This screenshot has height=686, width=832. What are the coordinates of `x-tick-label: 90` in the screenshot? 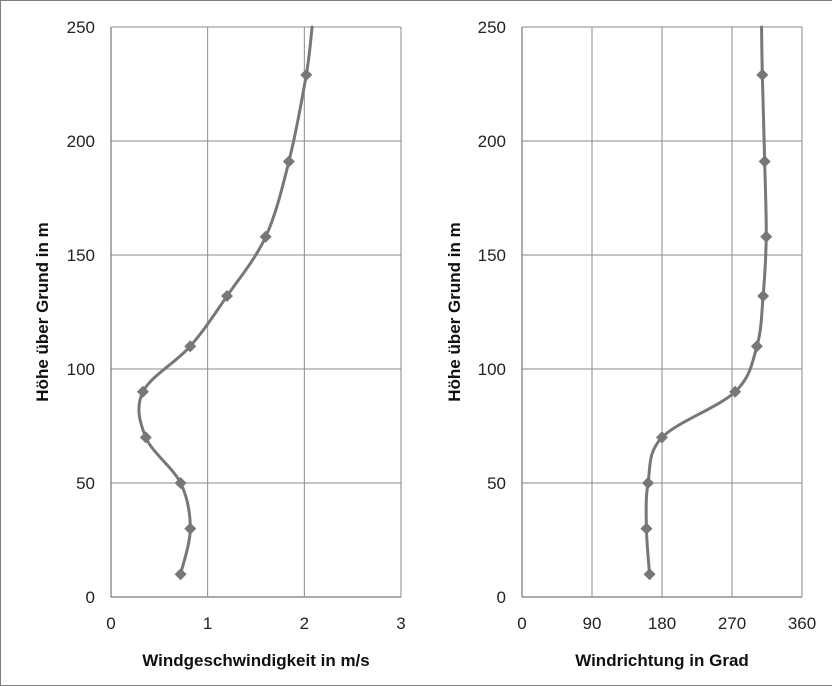 It's located at (592, 623).